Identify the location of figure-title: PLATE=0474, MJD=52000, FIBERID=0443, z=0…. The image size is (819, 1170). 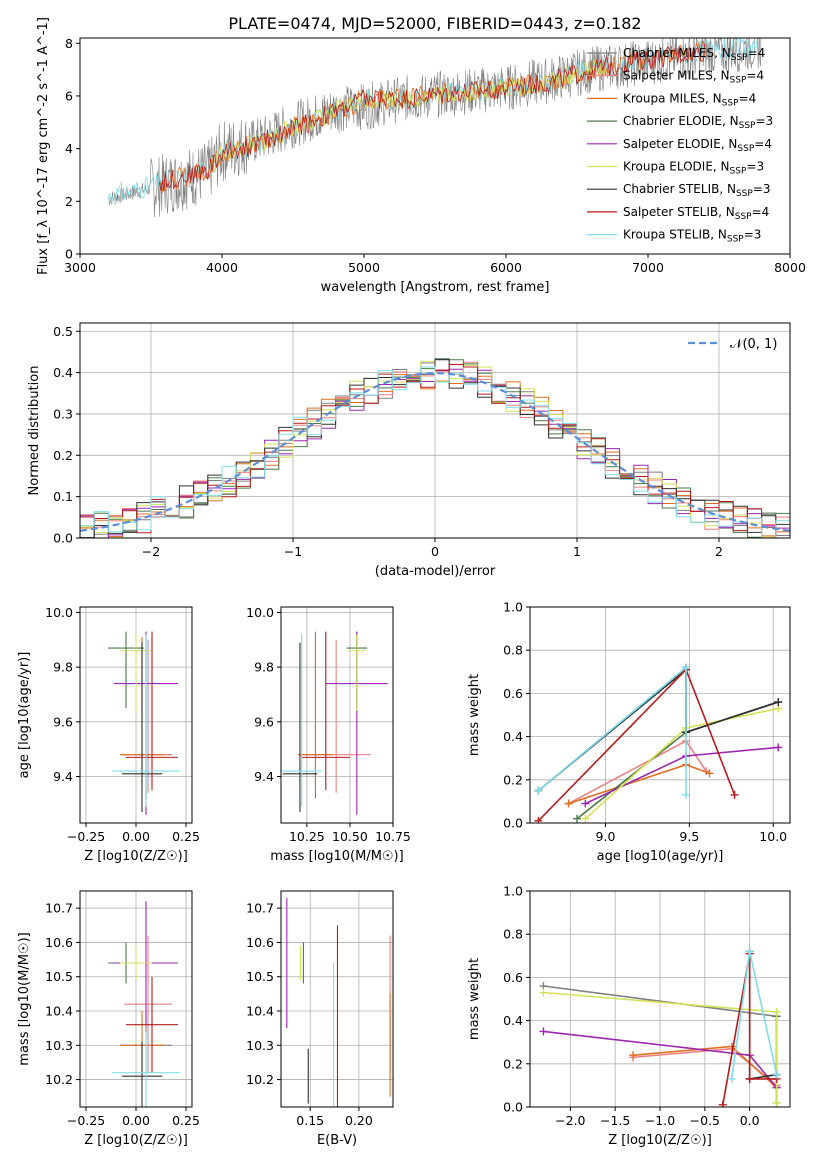
(434, 23).